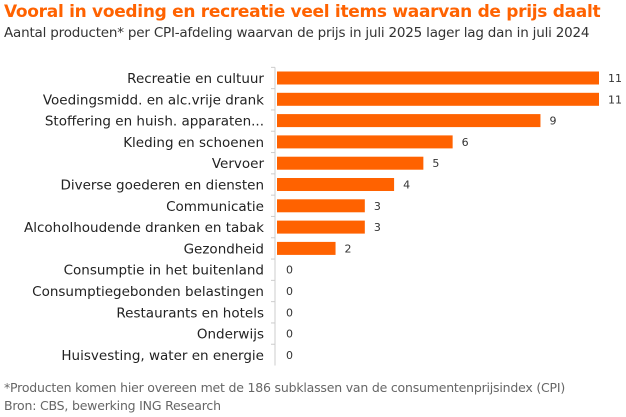 This screenshot has width=626, height=417. I want to click on category-label: Kleding en schoenen, so click(193, 143).